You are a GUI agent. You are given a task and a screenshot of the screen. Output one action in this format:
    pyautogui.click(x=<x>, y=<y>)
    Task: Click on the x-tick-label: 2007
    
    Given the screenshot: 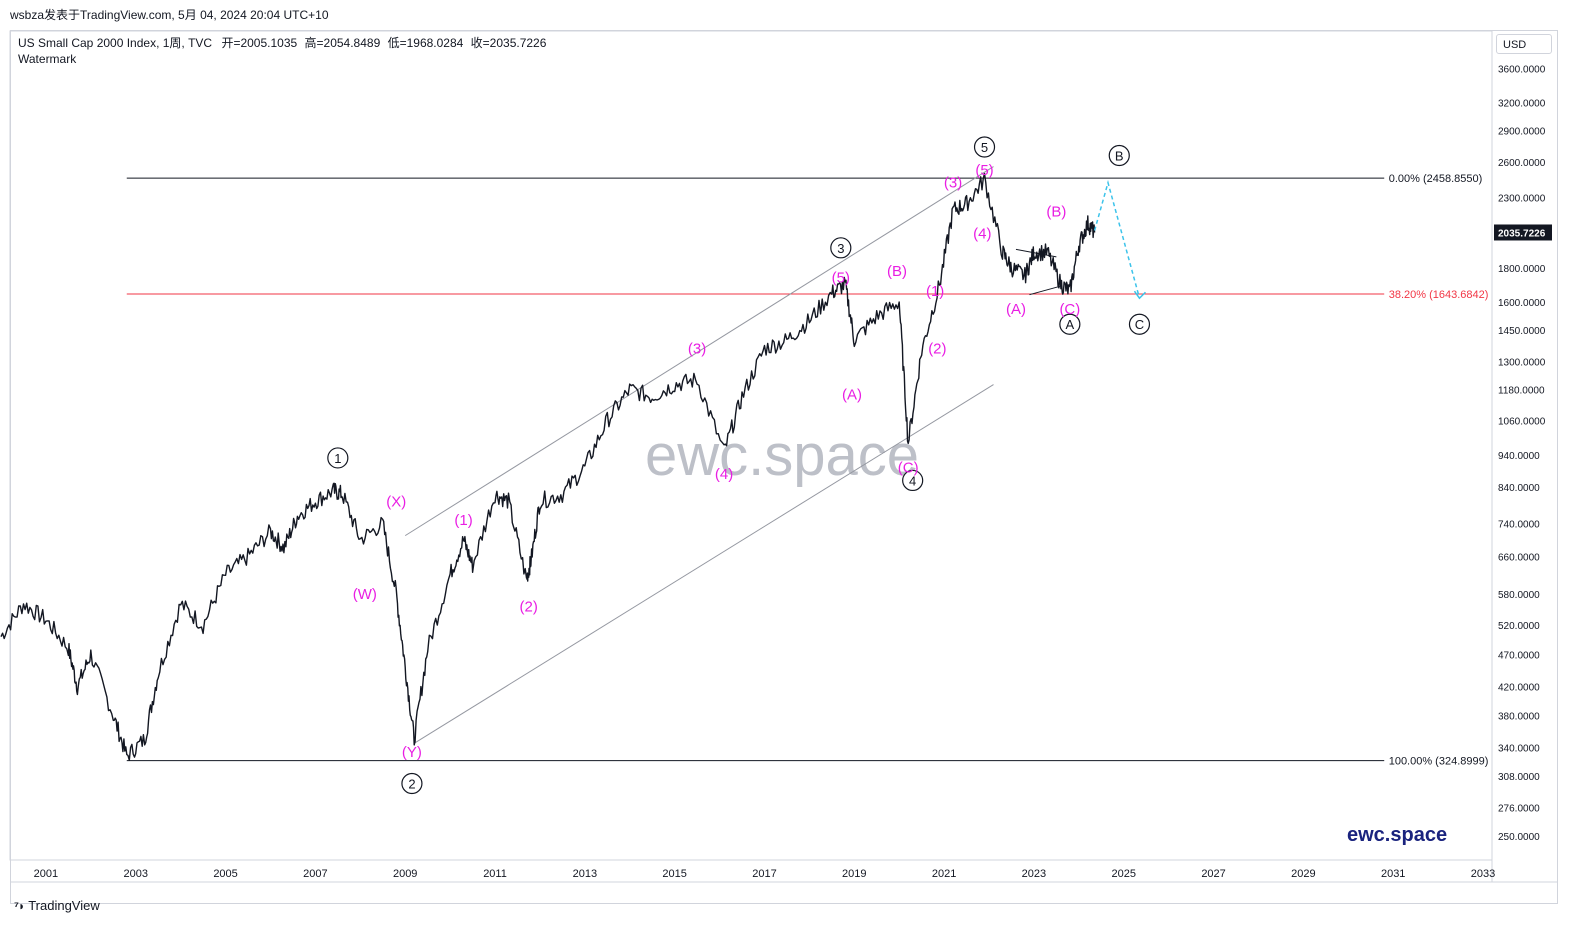 What is the action you would take?
    pyautogui.click(x=315, y=874)
    